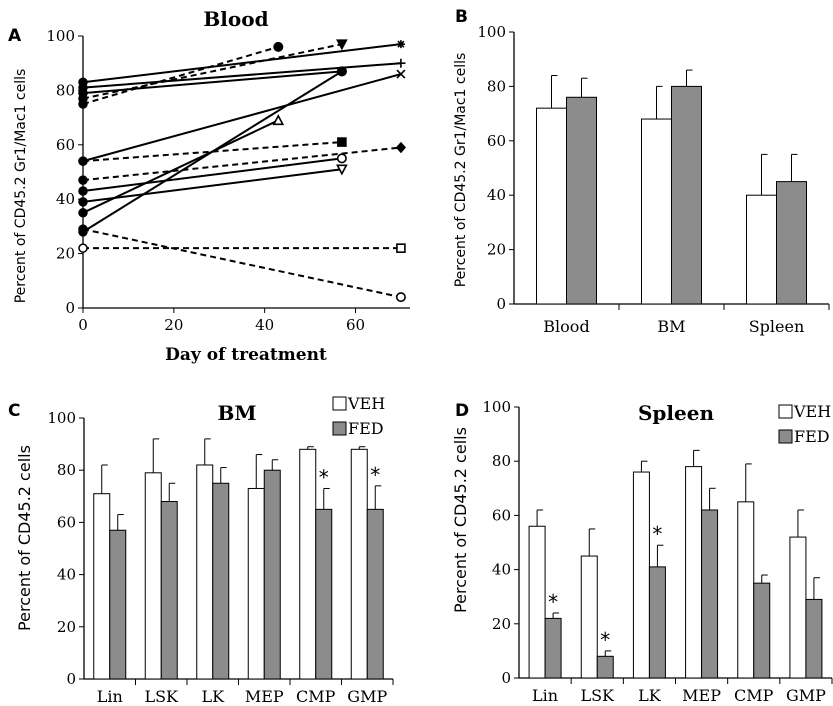 The height and width of the screenshot is (706, 833). Describe the element at coordinates (339, 403) in the screenshot. I see `legend-c-veh-swatch` at that location.